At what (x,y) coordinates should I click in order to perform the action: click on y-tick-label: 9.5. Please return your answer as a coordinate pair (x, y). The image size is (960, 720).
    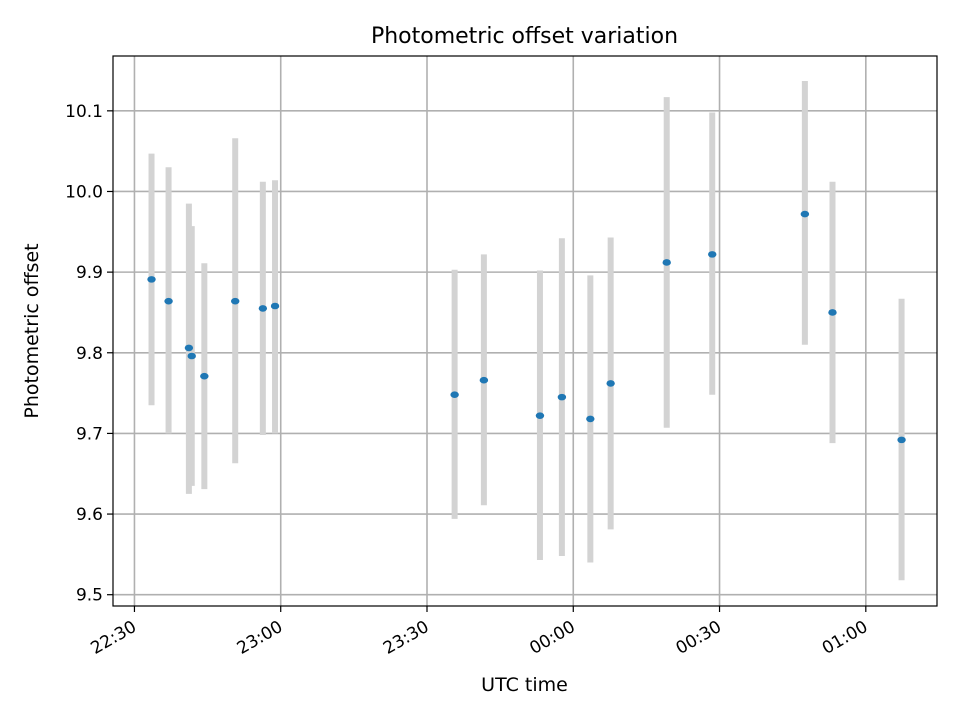
    Looking at the image, I should click on (89, 596).